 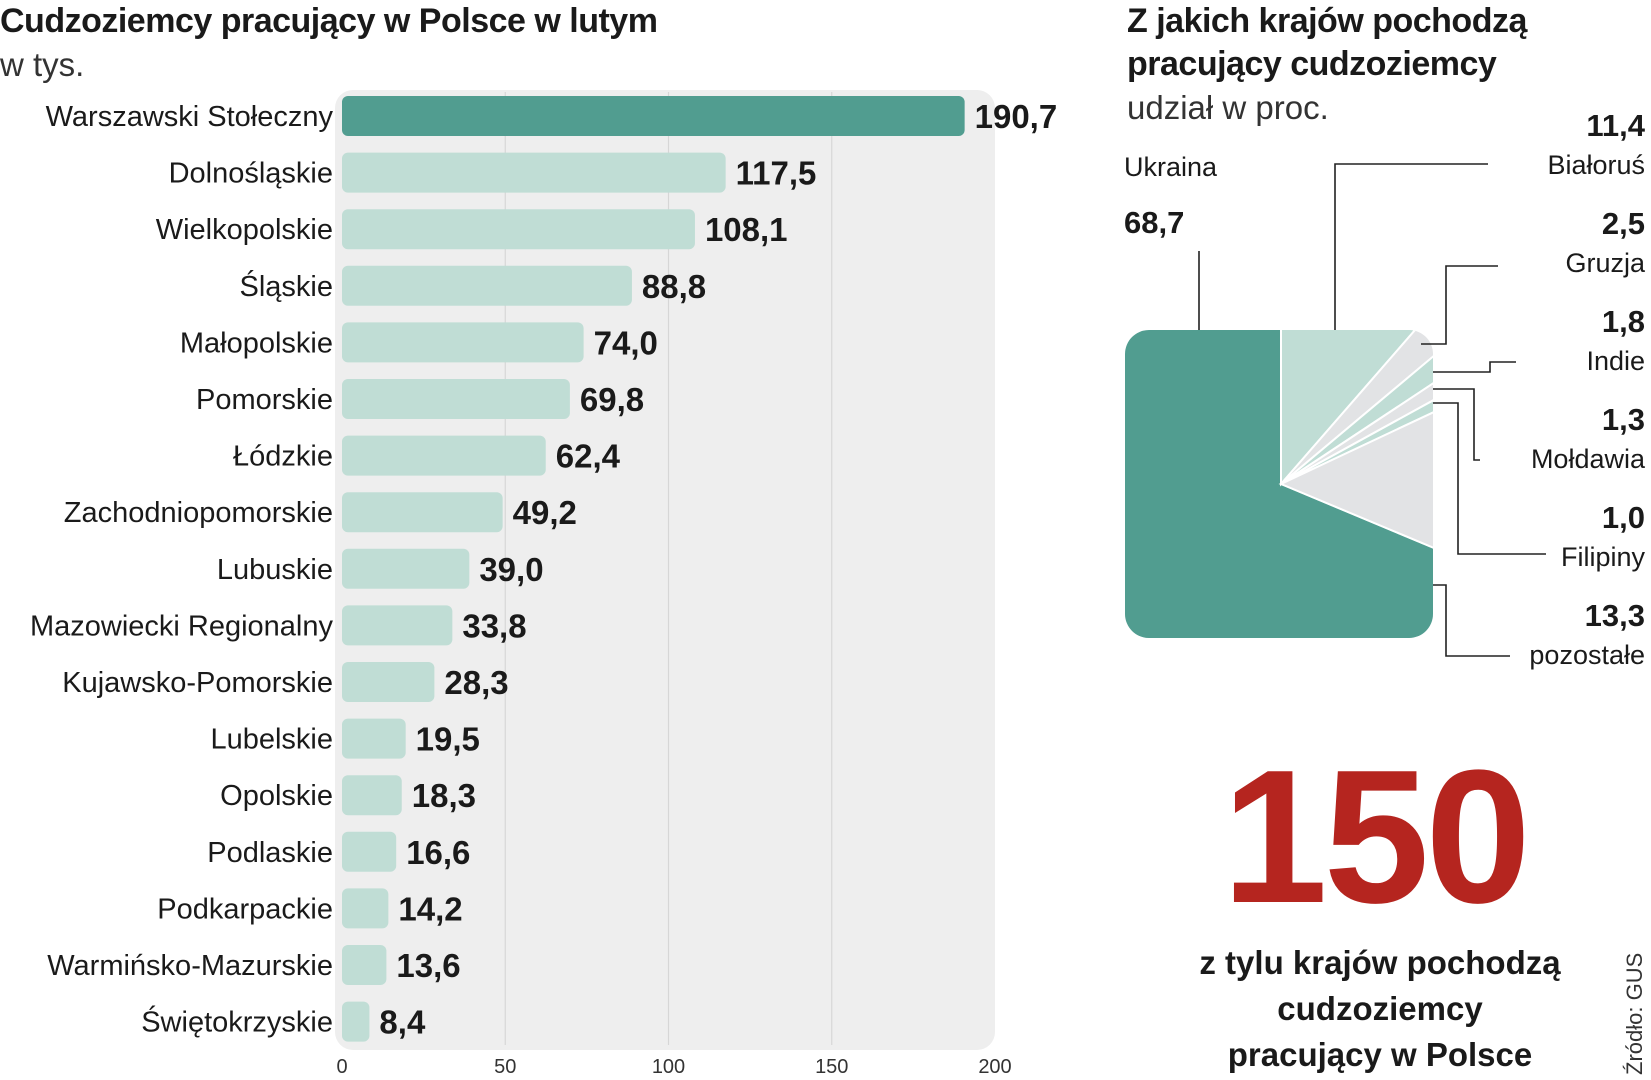 What do you see at coordinates (1605, 263) in the screenshot?
I see `pie-label: Gruzja` at bounding box center [1605, 263].